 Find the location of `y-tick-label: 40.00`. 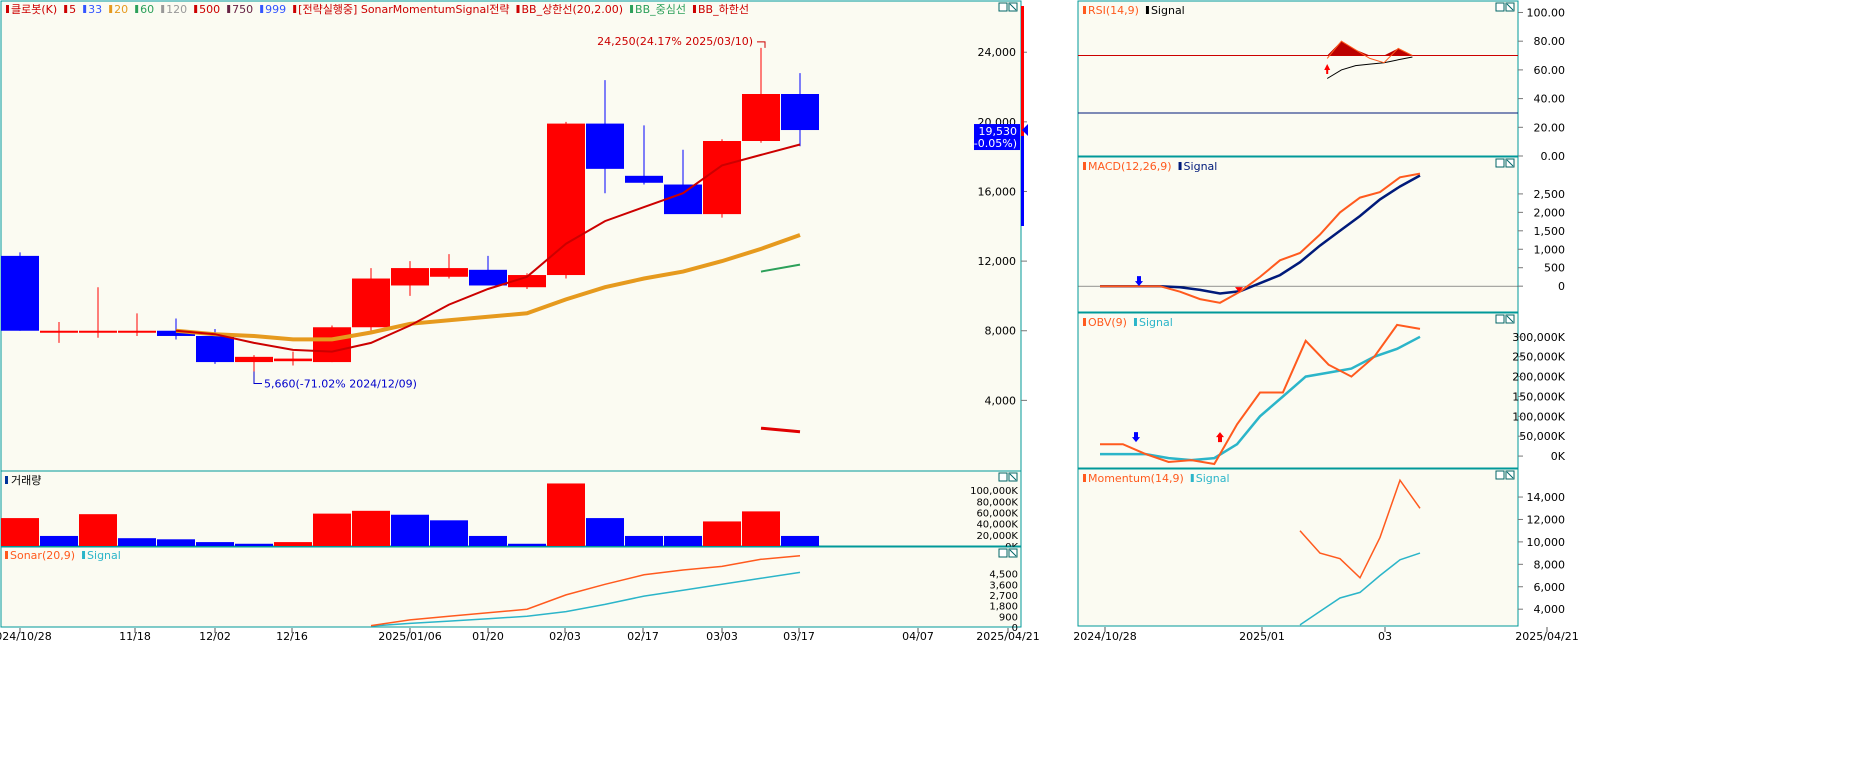

y-tick-label: 40.00 is located at coordinates (1550, 99).